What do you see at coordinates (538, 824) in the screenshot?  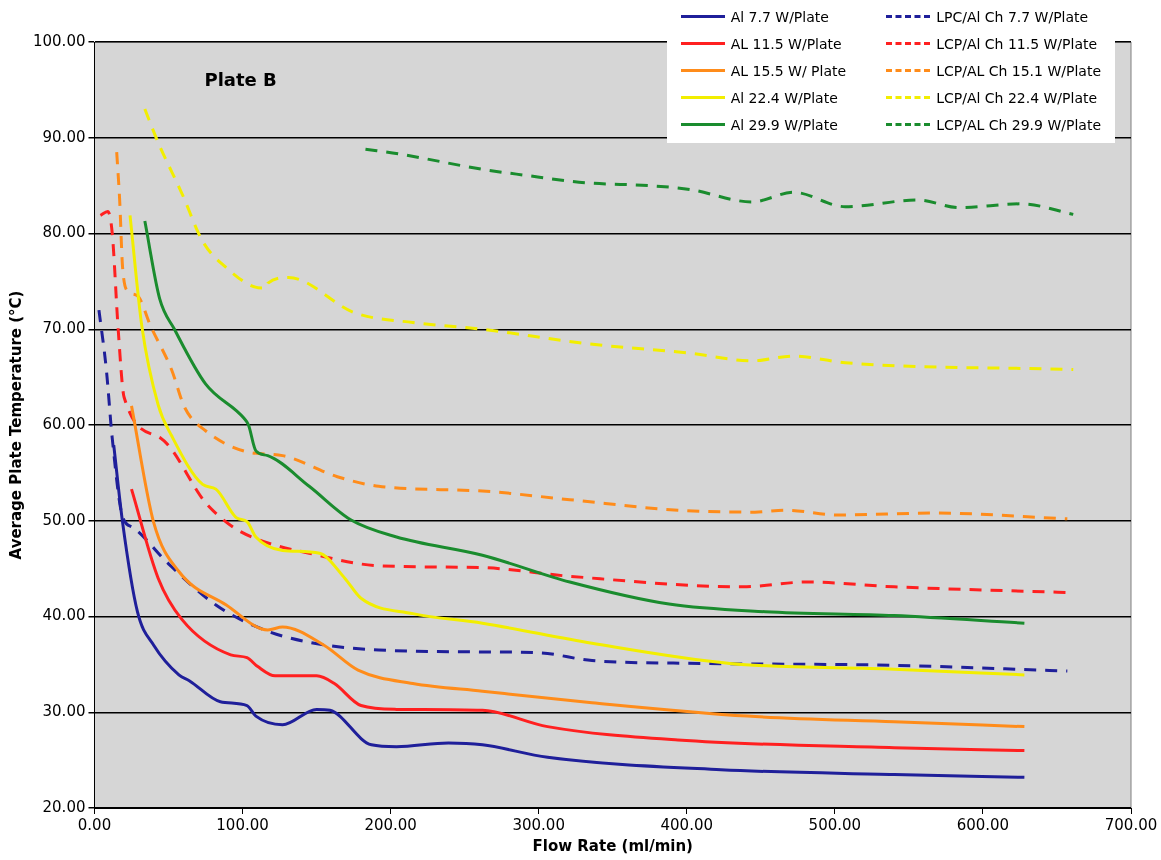 I see `x-tick-label: 300.00` at bounding box center [538, 824].